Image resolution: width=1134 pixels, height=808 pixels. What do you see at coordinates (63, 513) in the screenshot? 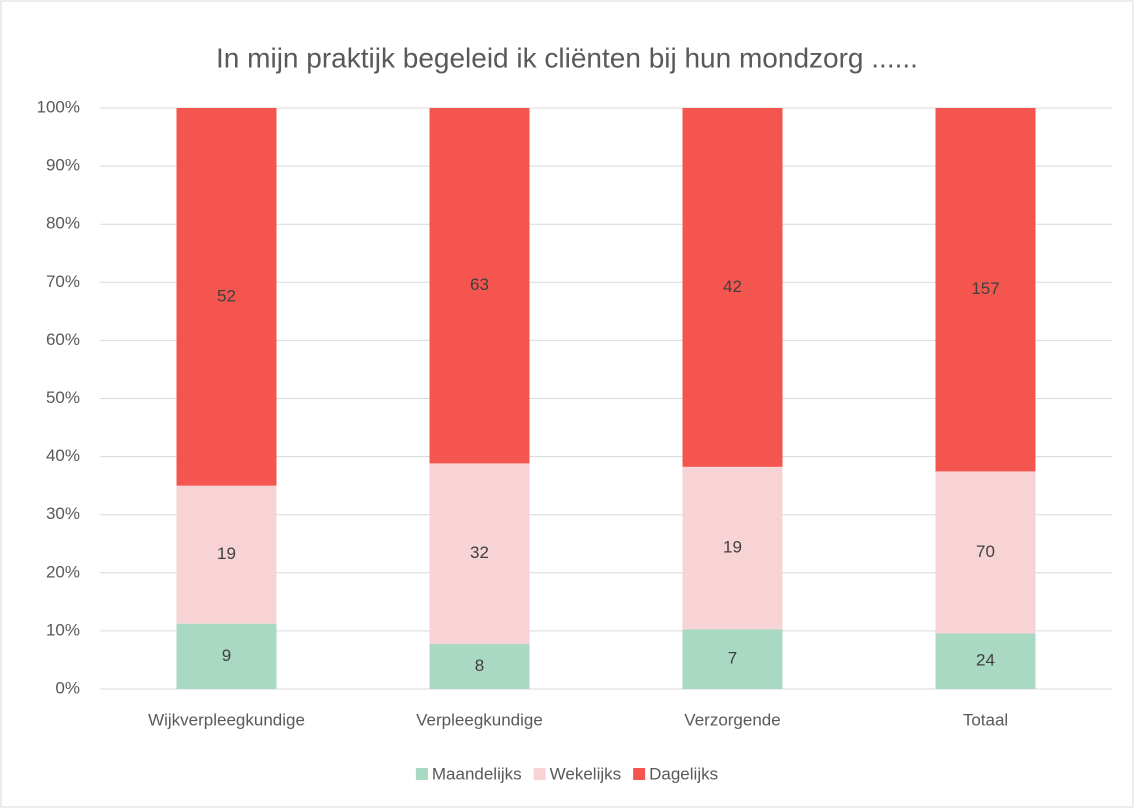
I see `y-tick-label: 30%` at bounding box center [63, 513].